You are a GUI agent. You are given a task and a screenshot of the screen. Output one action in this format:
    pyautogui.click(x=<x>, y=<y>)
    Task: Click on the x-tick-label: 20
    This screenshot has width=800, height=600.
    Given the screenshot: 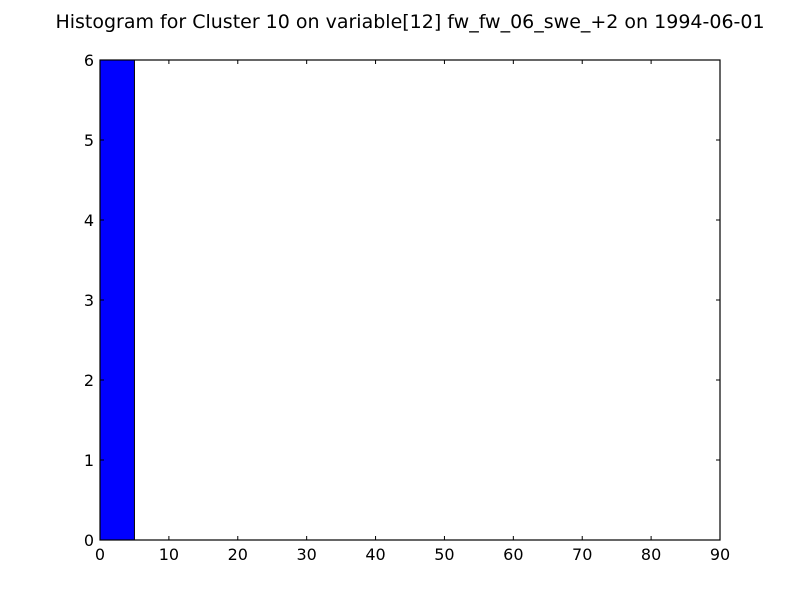 What is the action you would take?
    pyautogui.click(x=238, y=554)
    